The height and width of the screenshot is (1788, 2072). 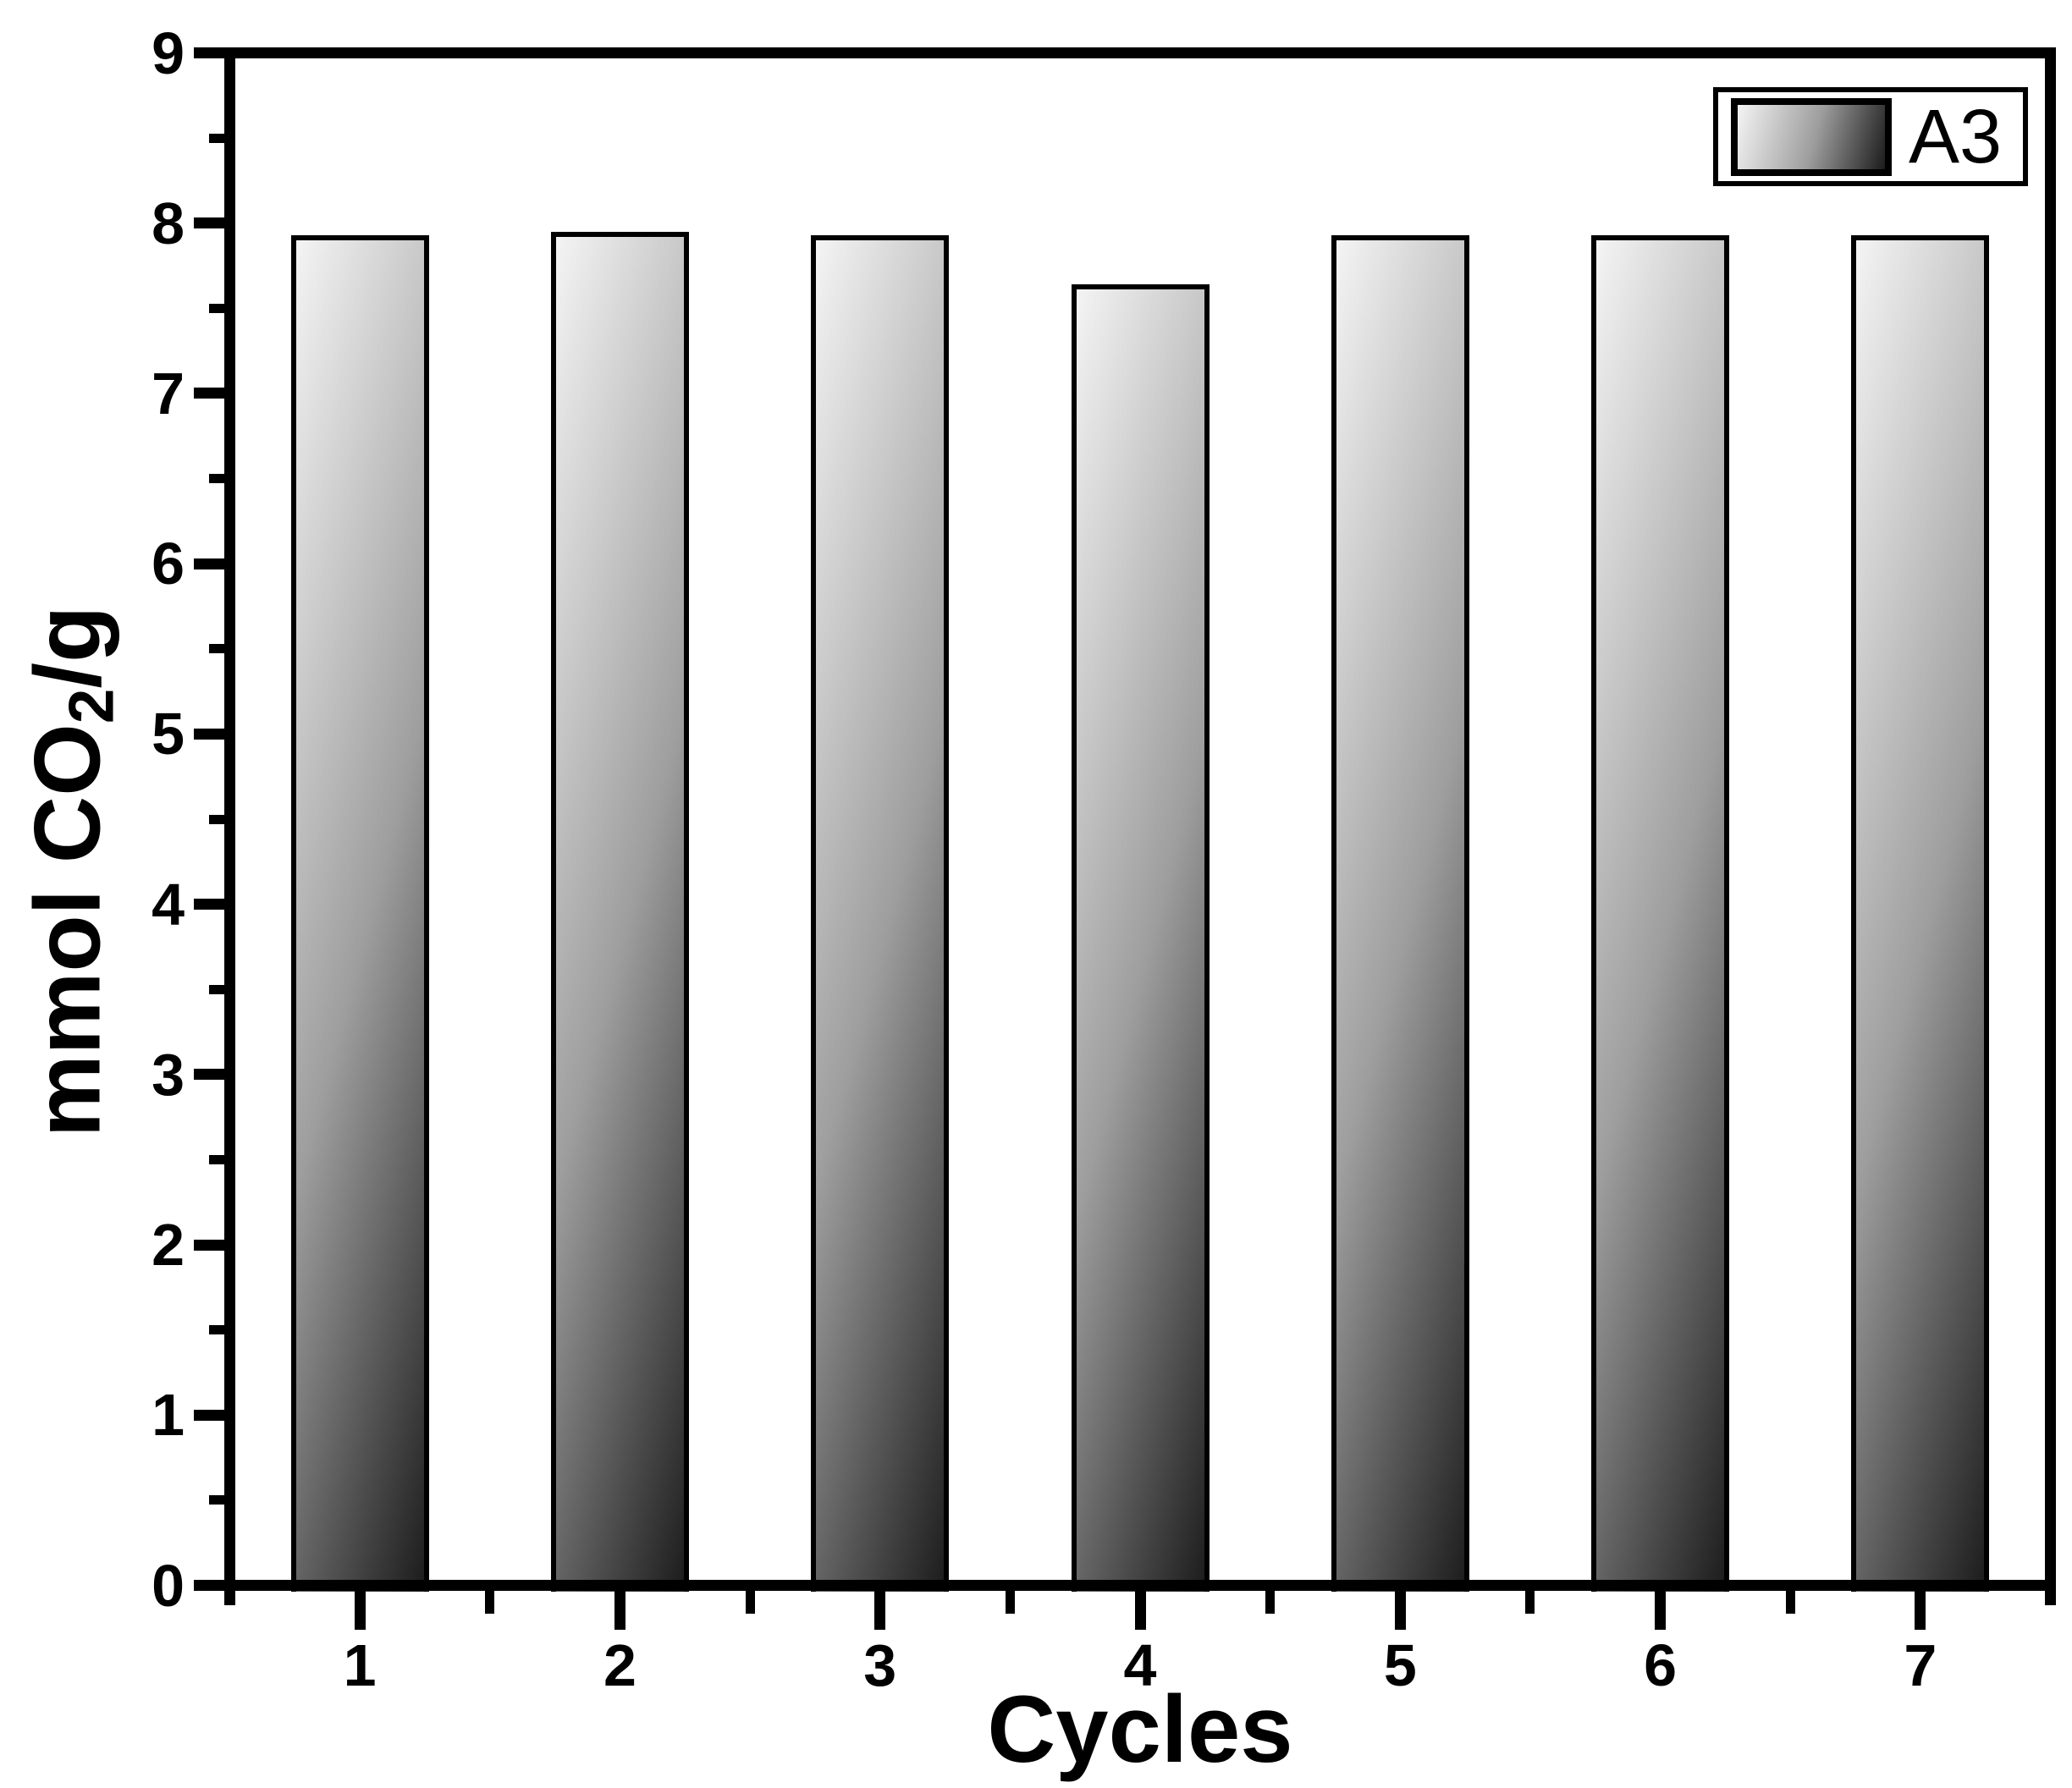 What do you see at coordinates (880, 1665) in the screenshot?
I see `x-tick-label-3: 3` at bounding box center [880, 1665].